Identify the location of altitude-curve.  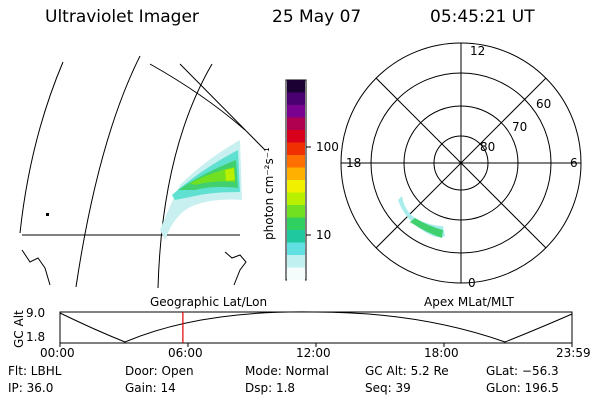
(316, 327).